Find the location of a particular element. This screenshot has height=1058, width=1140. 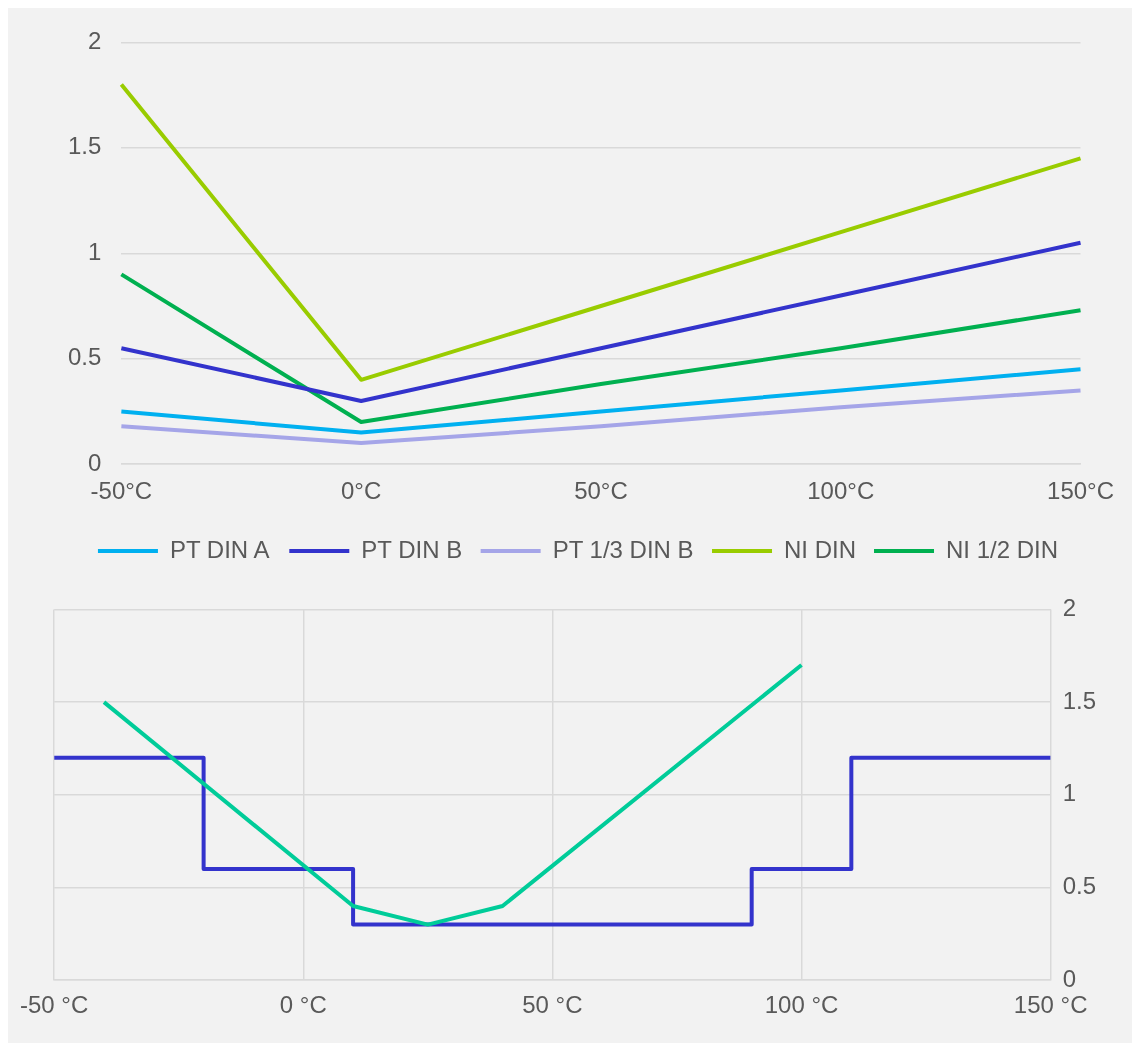

x-tick-label: -50°C is located at coordinates (121, 491).